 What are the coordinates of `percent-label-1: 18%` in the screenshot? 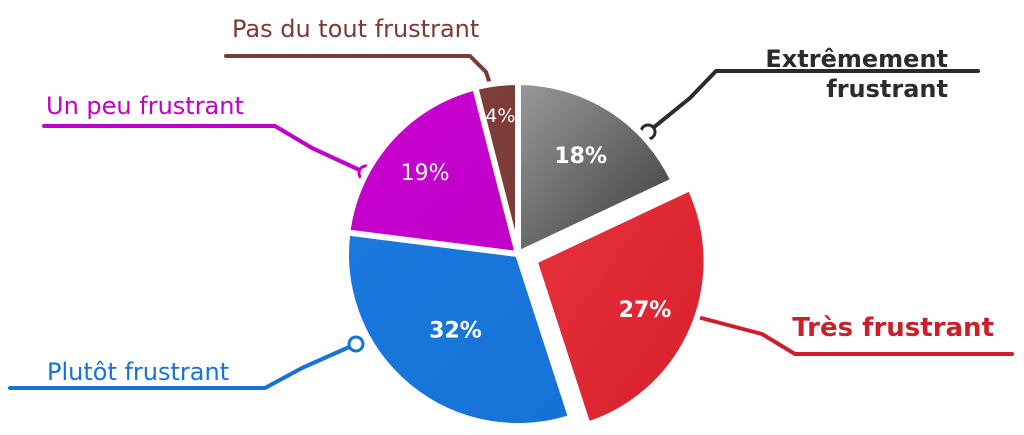 It's located at (580, 156).